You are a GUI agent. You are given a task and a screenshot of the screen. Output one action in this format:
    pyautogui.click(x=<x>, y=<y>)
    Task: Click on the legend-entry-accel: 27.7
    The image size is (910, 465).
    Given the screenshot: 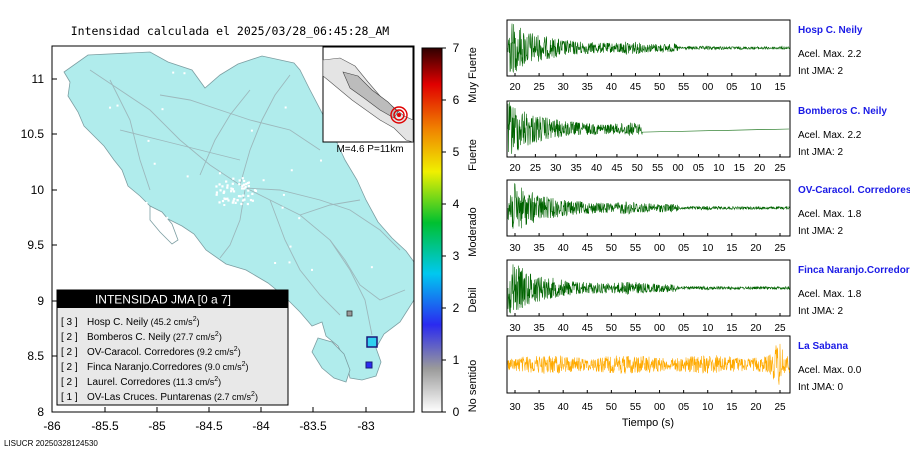 What is the action you would take?
    pyautogui.click(x=185, y=337)
    